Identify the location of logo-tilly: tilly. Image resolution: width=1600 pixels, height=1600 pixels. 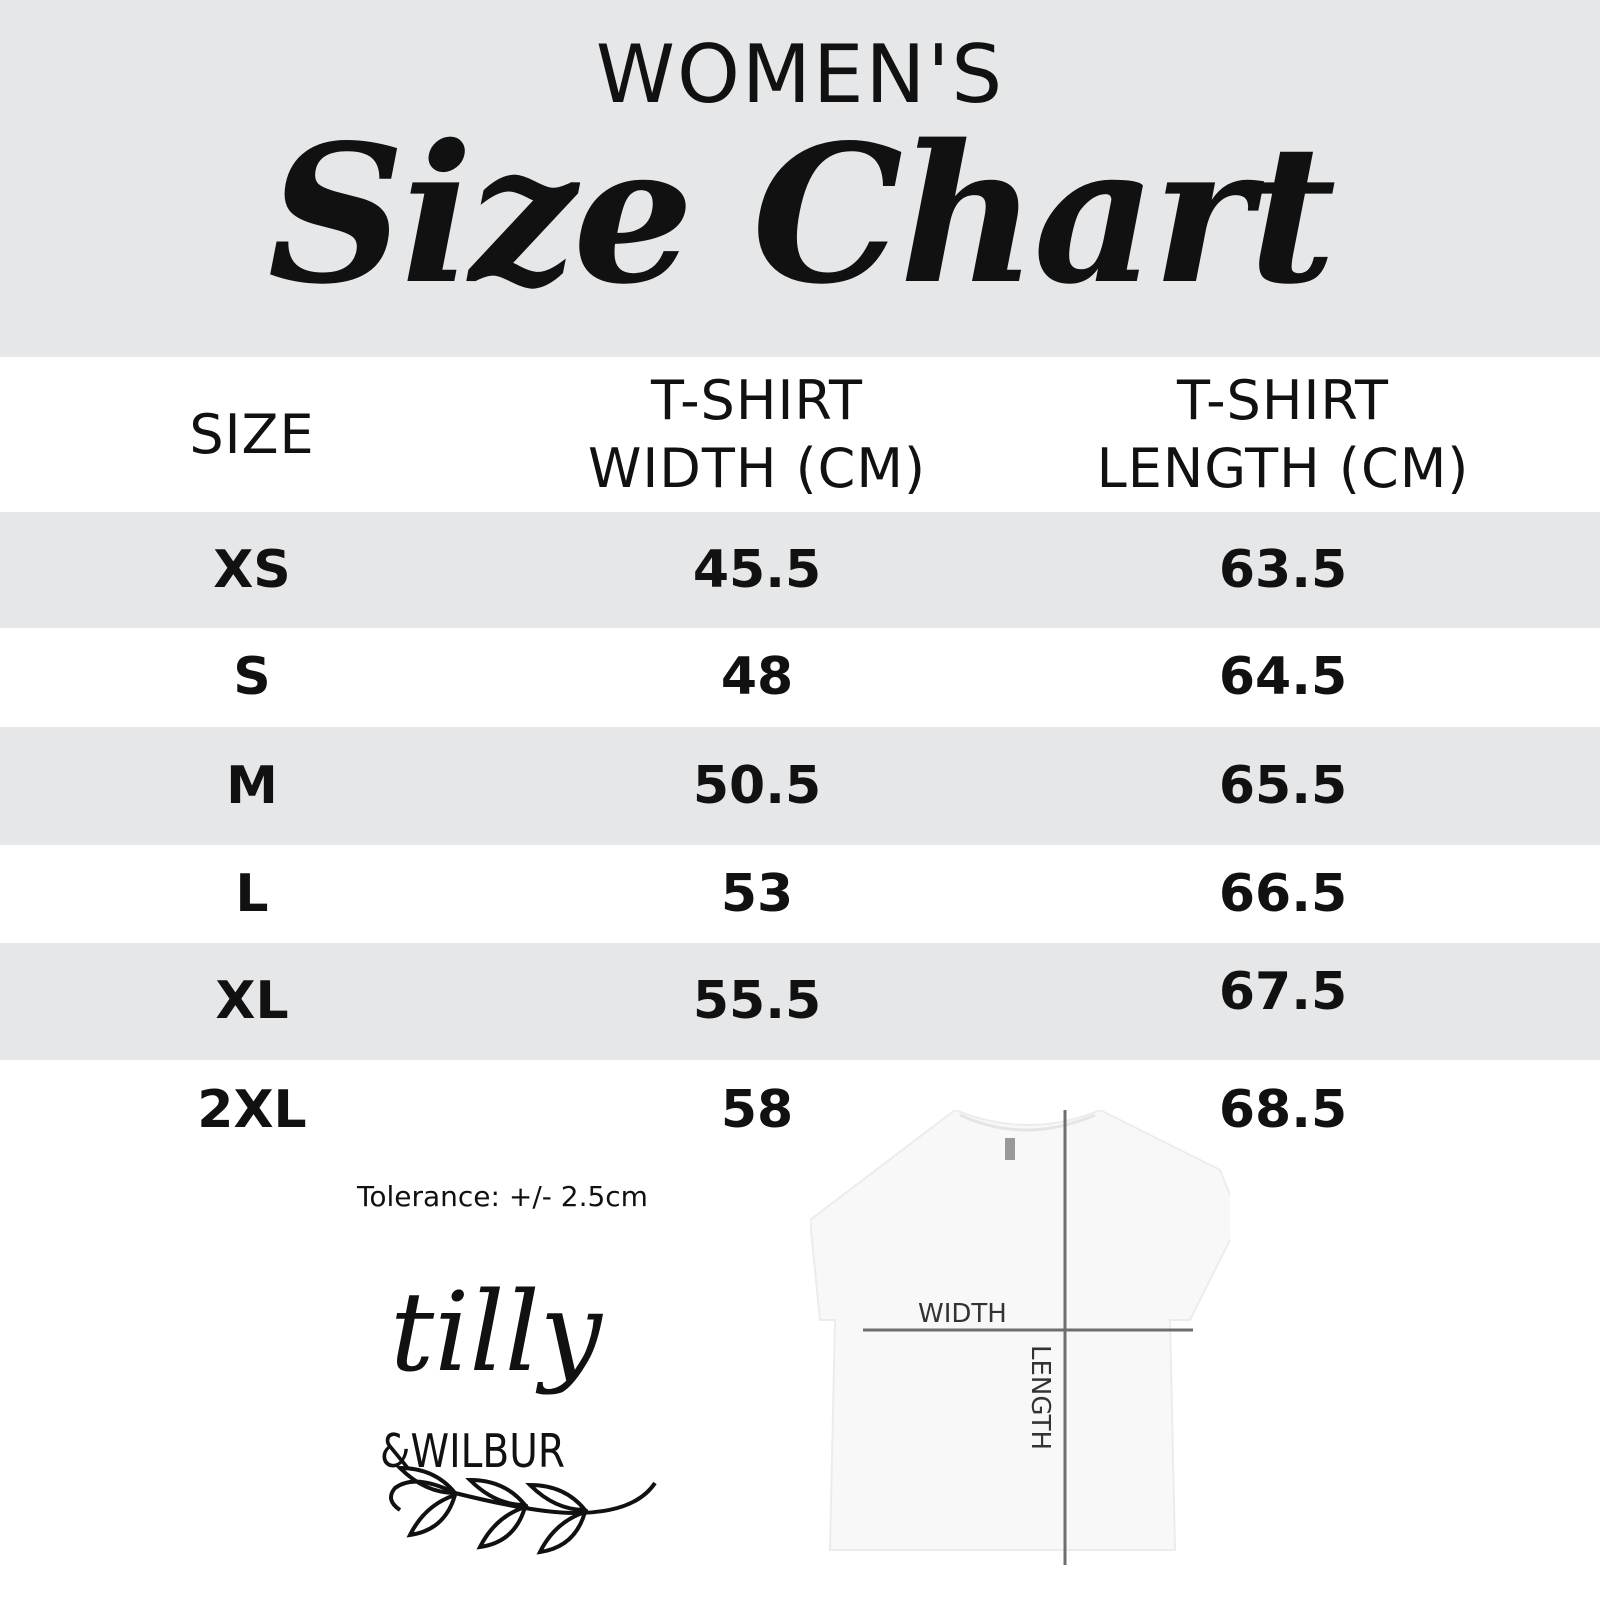
(497, 1332).